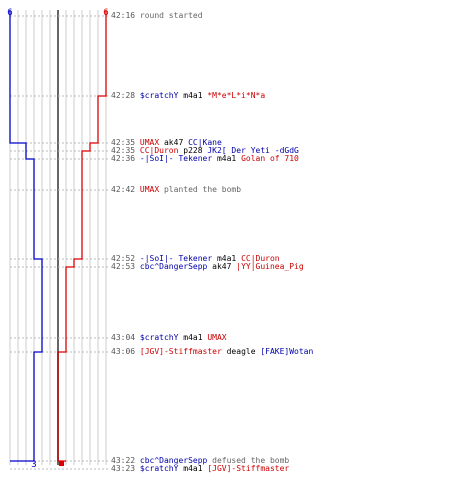 This screenshot has width=450, height=500. What do you see at coordinates (125, 258) in the screenshot?
I see `event-time: 42:52` at bounding box center [125, 258].